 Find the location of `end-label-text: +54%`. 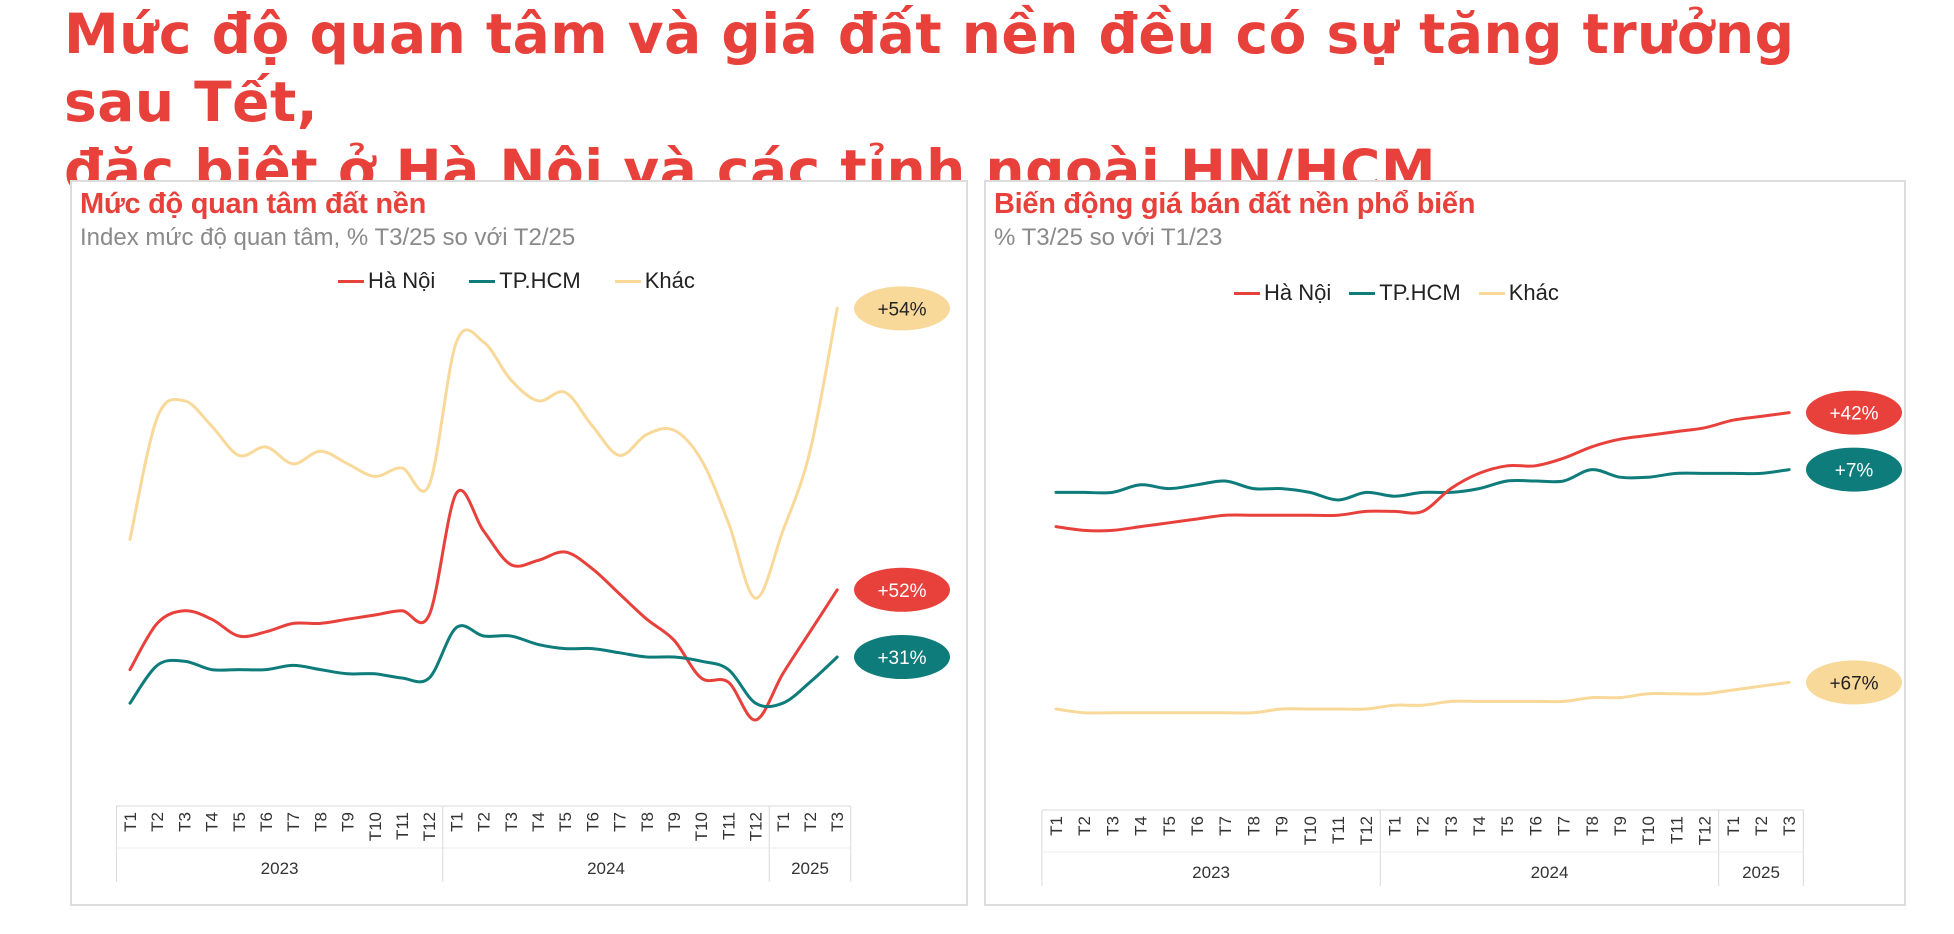

end-label-text: +54% is located at coordinates (901, 309).